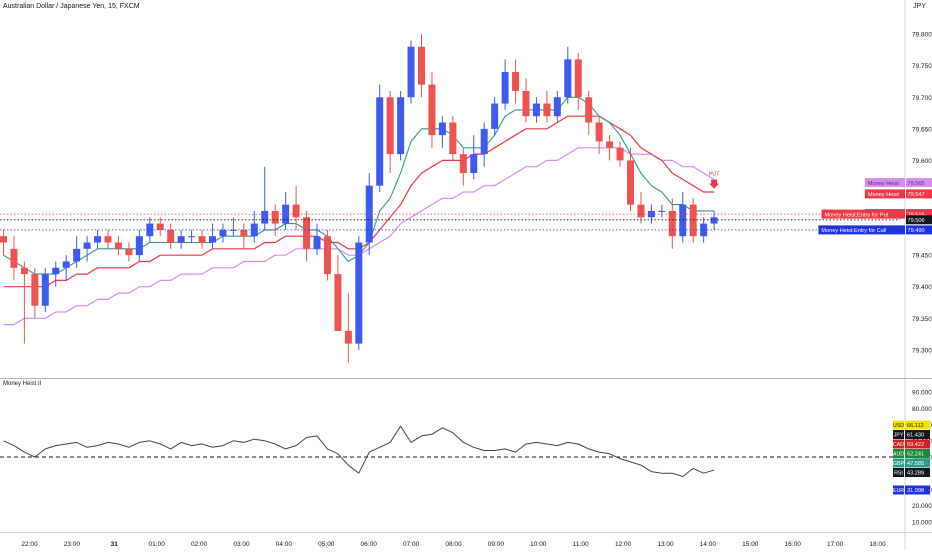  I want to click on currency-unit-label: JPY, so click(919, 6).